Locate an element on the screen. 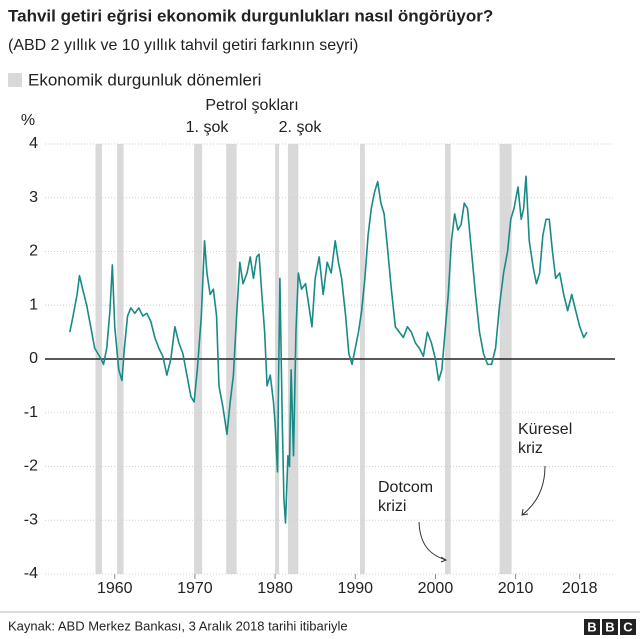  legend-swatch is located at coordinates (15, 80).